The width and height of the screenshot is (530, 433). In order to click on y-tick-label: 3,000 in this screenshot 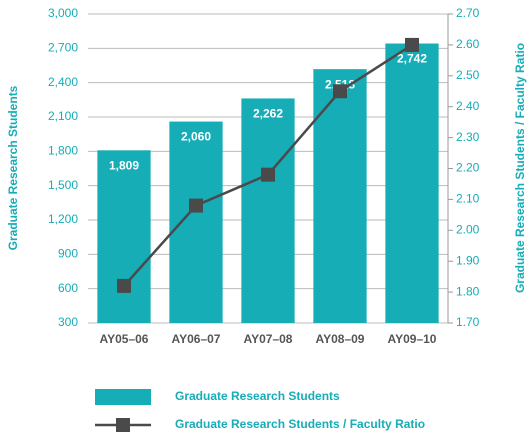, I will do `click(63, 13)`.